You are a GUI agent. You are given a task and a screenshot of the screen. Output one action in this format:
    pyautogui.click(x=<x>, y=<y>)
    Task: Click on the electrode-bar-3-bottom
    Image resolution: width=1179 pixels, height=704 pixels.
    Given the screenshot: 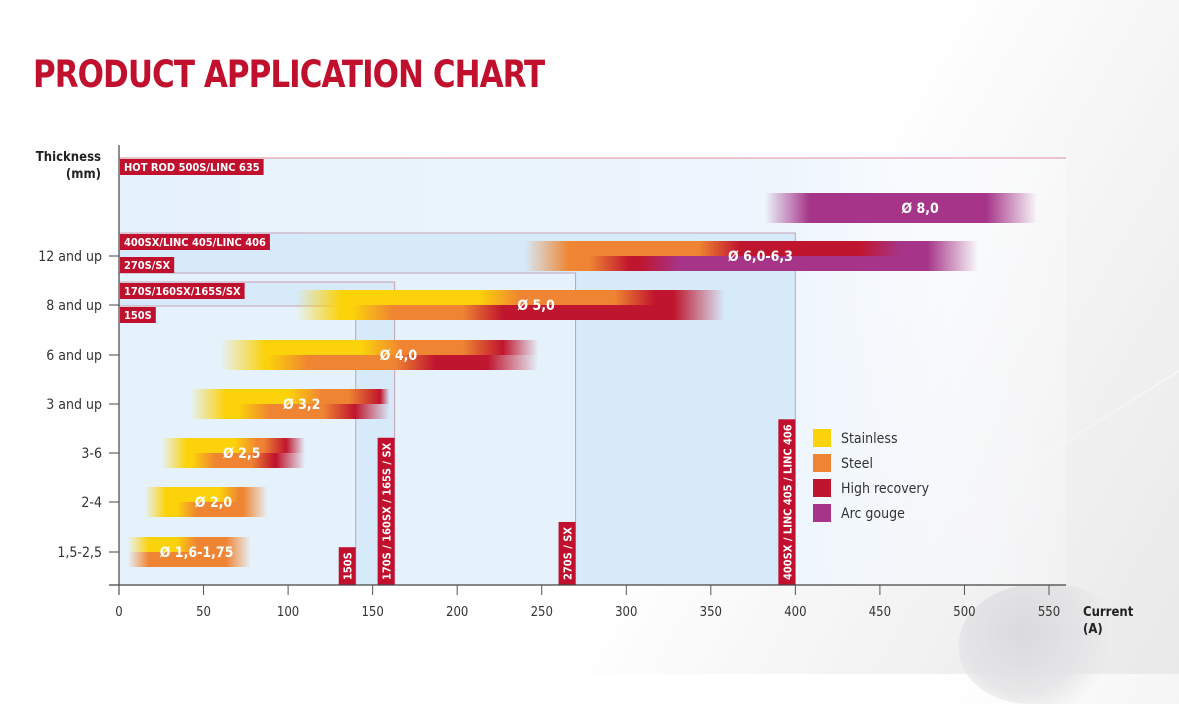 What is the action you would take?
    pyautogui.click(x=379, y=362)
    